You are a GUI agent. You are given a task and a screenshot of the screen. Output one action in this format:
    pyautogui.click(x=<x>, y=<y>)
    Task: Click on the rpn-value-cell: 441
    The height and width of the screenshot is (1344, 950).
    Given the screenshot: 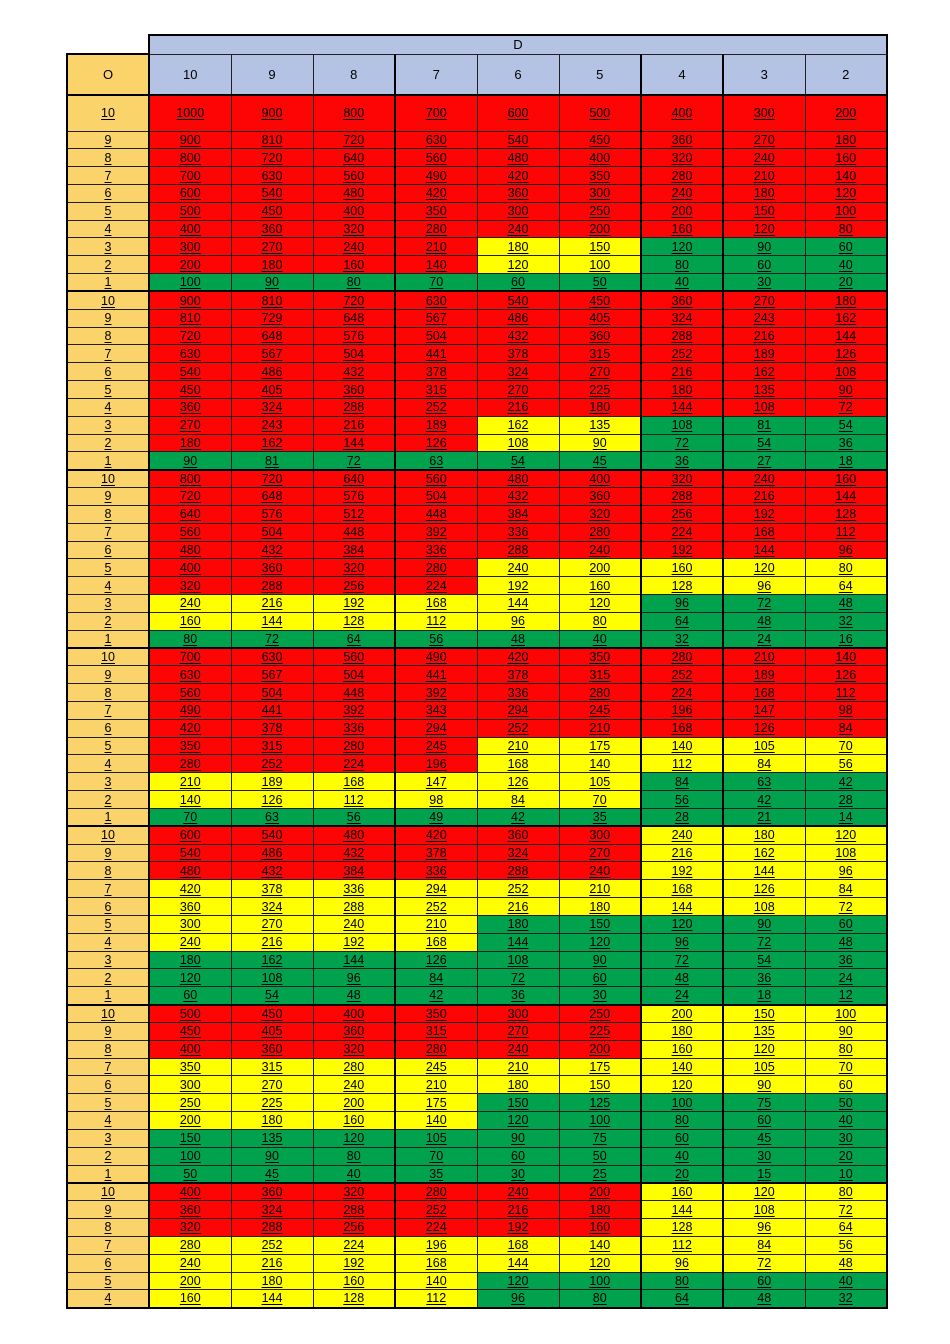 What is the action you would take?
    pyautogui.click(x=436, y=354)
    